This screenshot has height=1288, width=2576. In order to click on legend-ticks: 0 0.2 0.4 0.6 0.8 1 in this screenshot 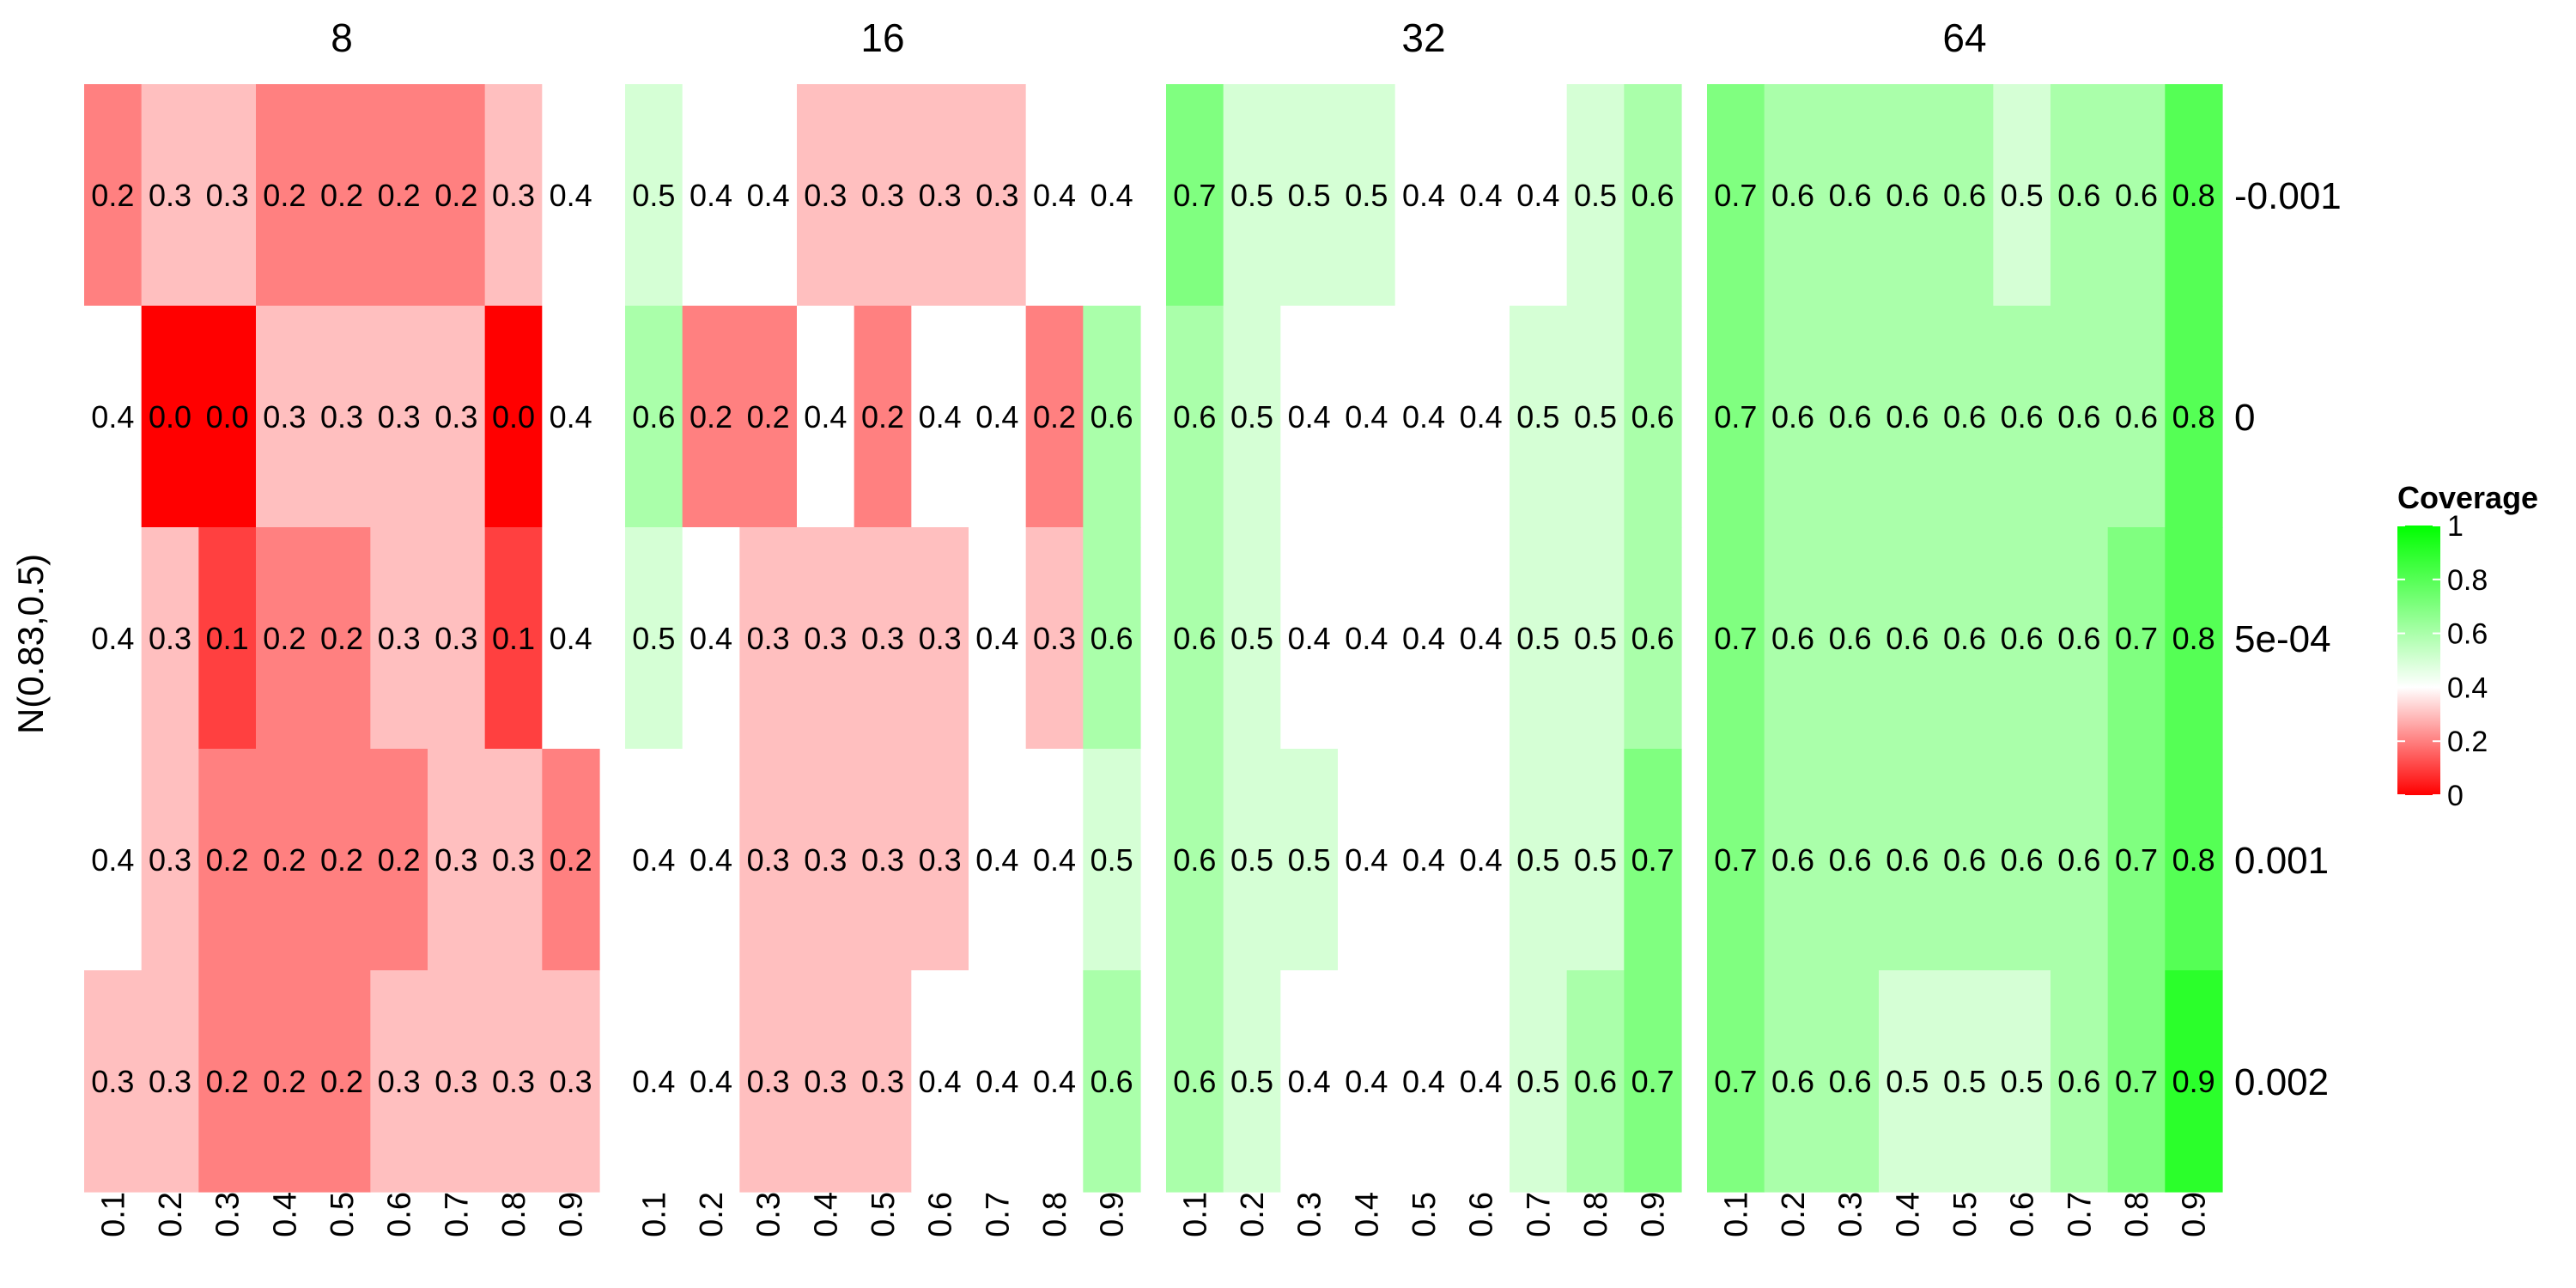, I will do `click(2442, 661)`.